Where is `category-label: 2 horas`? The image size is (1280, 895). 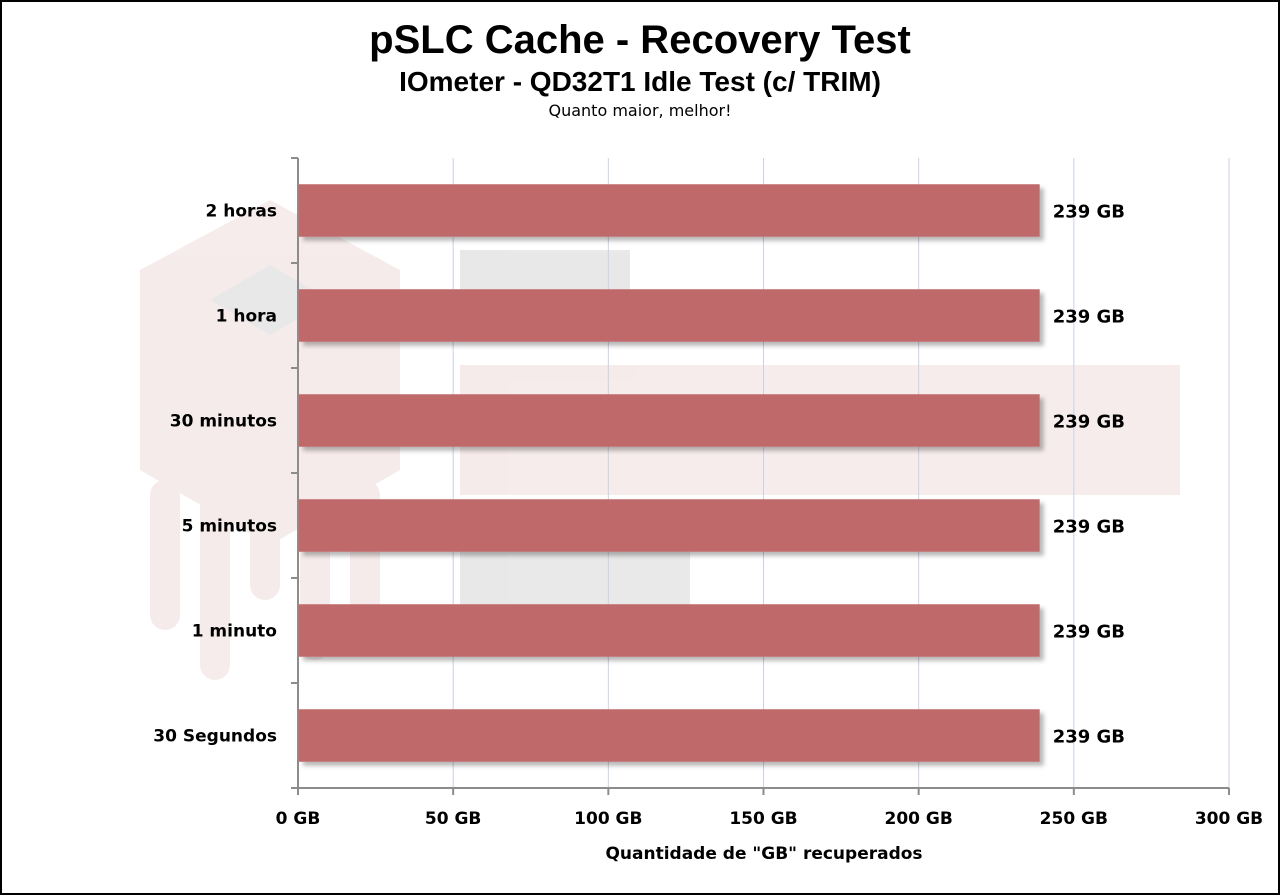
category-label: 2 horas is located at coordinates (241, 212).